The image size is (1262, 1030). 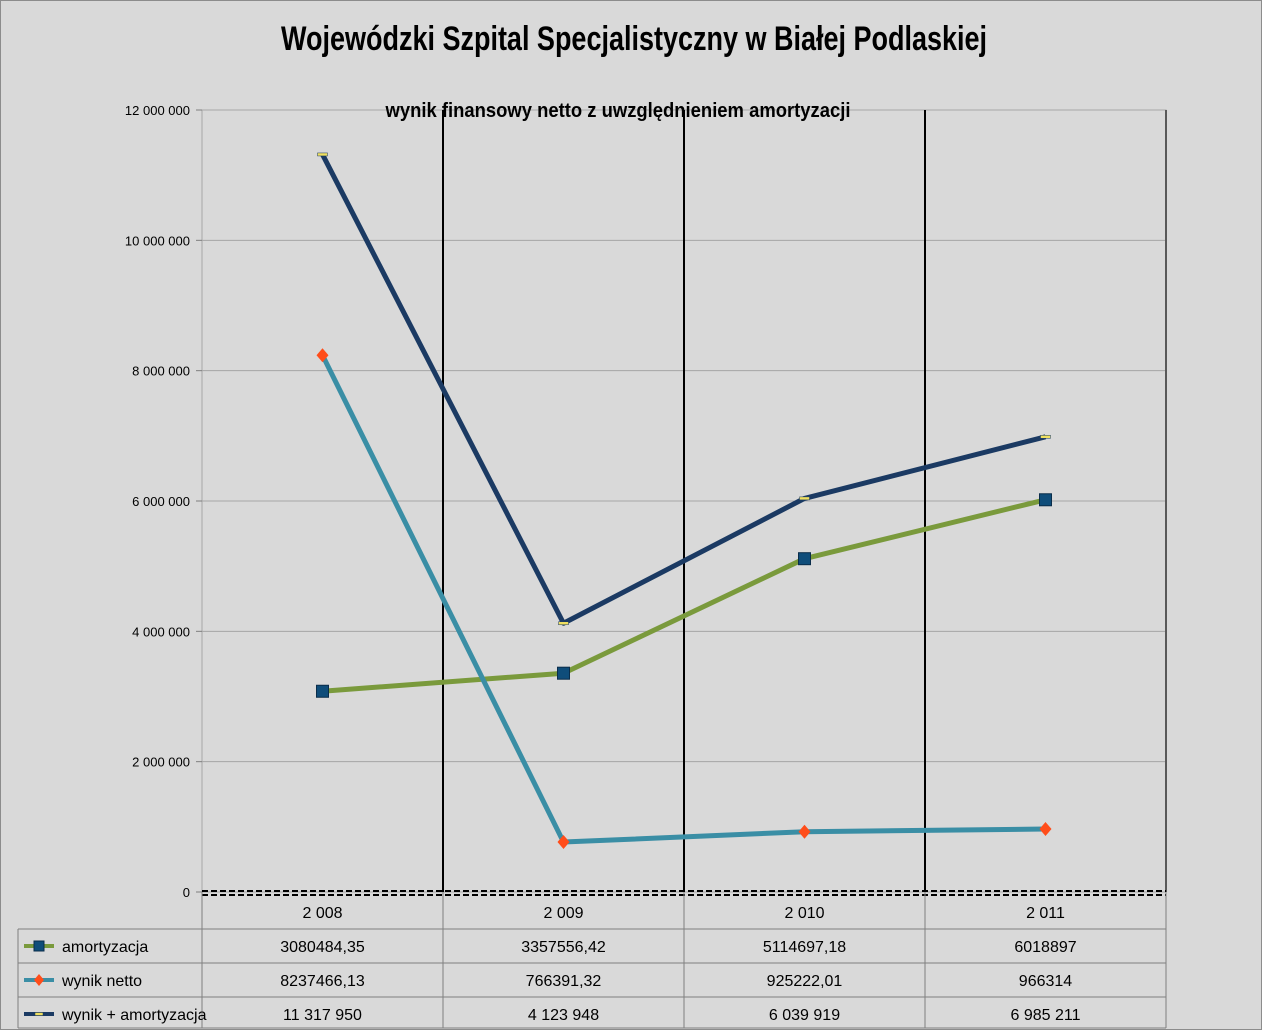 What do you see at coordinates (134, 1015) in the screenshot?
I see `legend-label: wynik + amortyzacja` at bounding box center [134, 1015].